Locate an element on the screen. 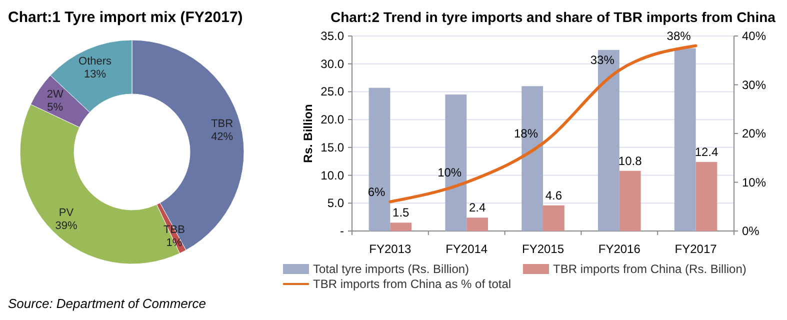 This screenshot has width=787, height=320. slice-label: TBR is located at coordinates (222, 124).